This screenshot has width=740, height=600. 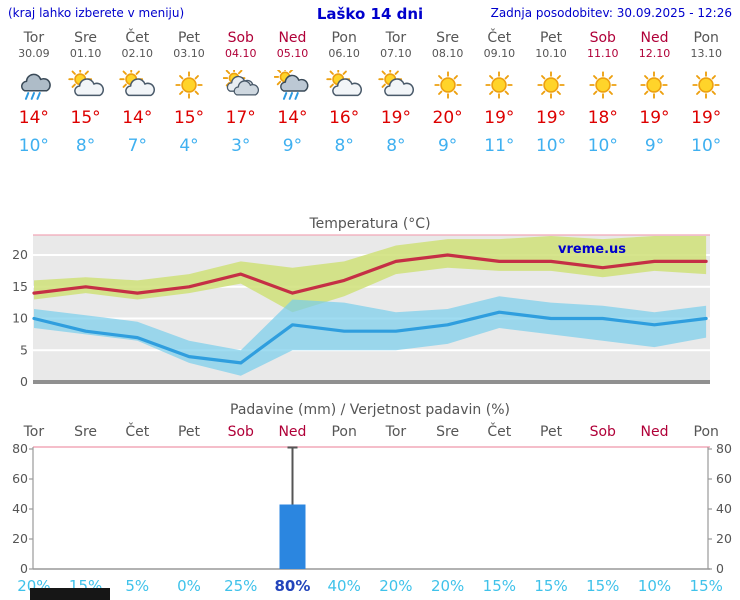 What do you see at coordinates (706, 53) in the screenshot?
I see `day-date: 13.10` at bounding box center [706, 53].